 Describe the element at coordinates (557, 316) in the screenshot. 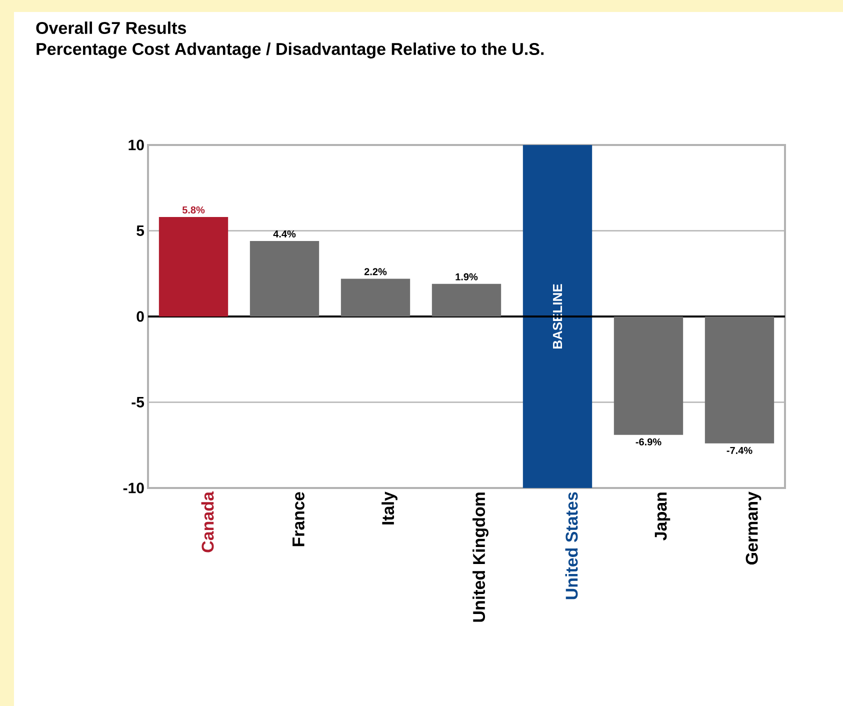

I see `band-label: BASELINE` at that location.